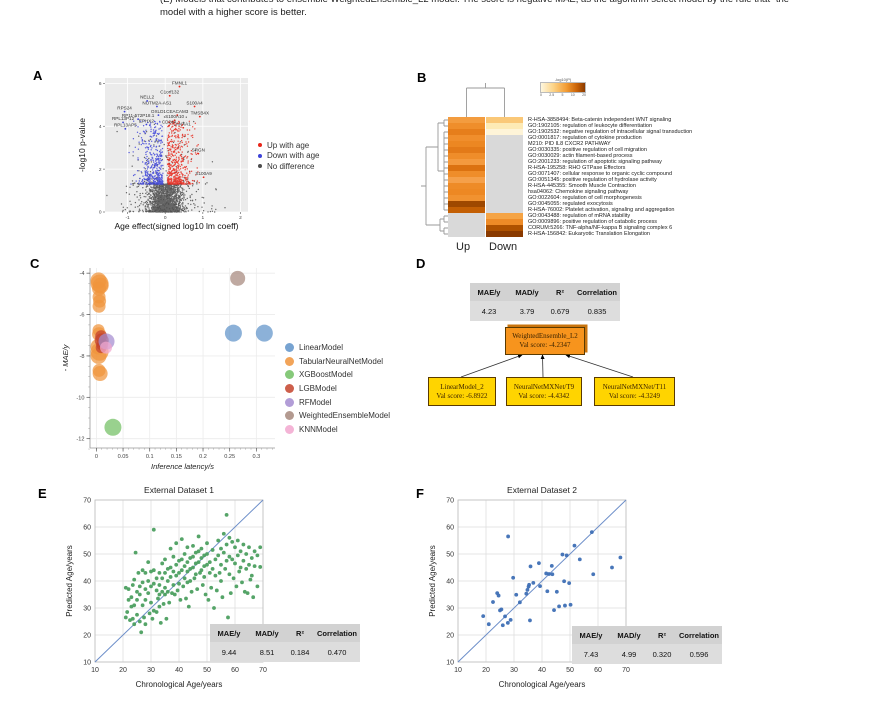 Image resolution: width=884 pixels, height=719 pixels. Describe the element at coordinates (337, 430) in the screenshot. I see `legend-item: KNNModel` at that location.